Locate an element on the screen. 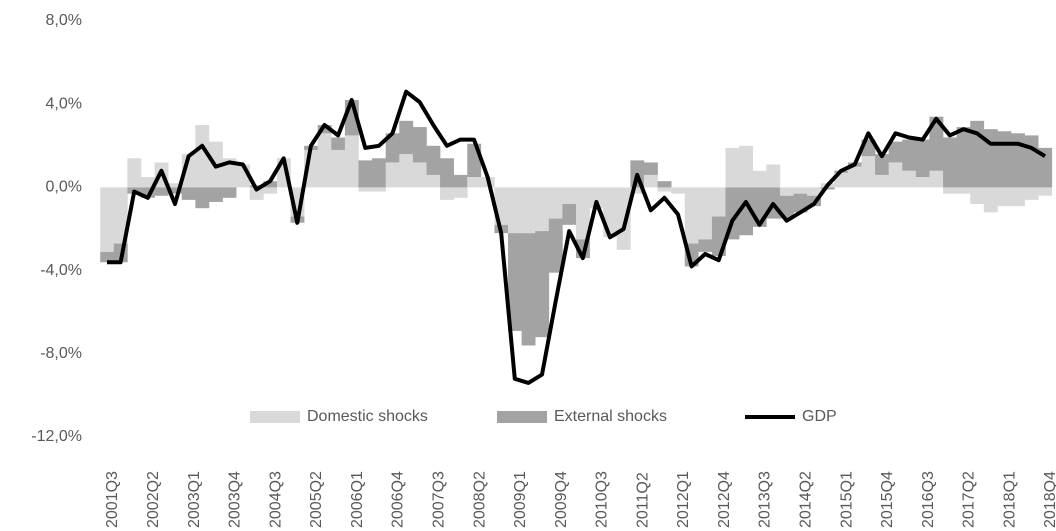 The width and height of the screenshot is (1056, 531). x-tick-label: 2001Q3 is located at coordinates (112, 499).